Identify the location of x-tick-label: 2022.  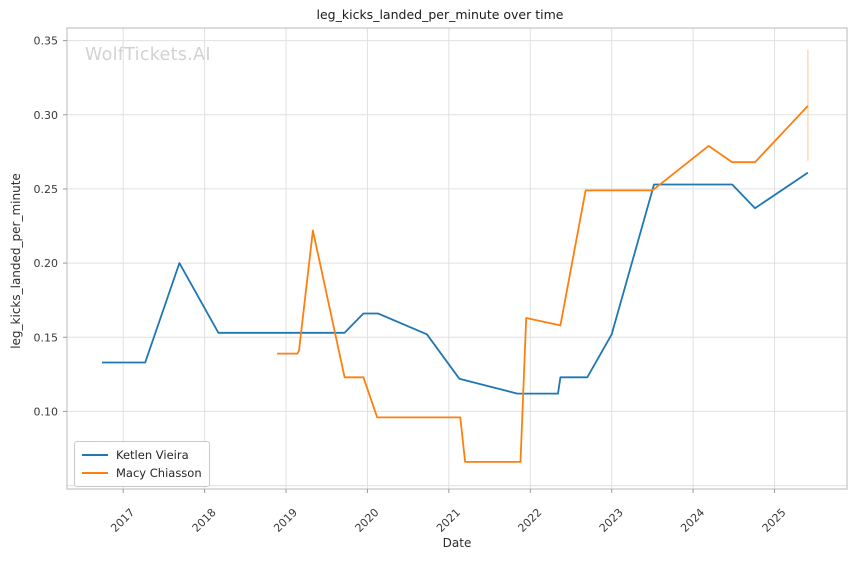
(529, 520).